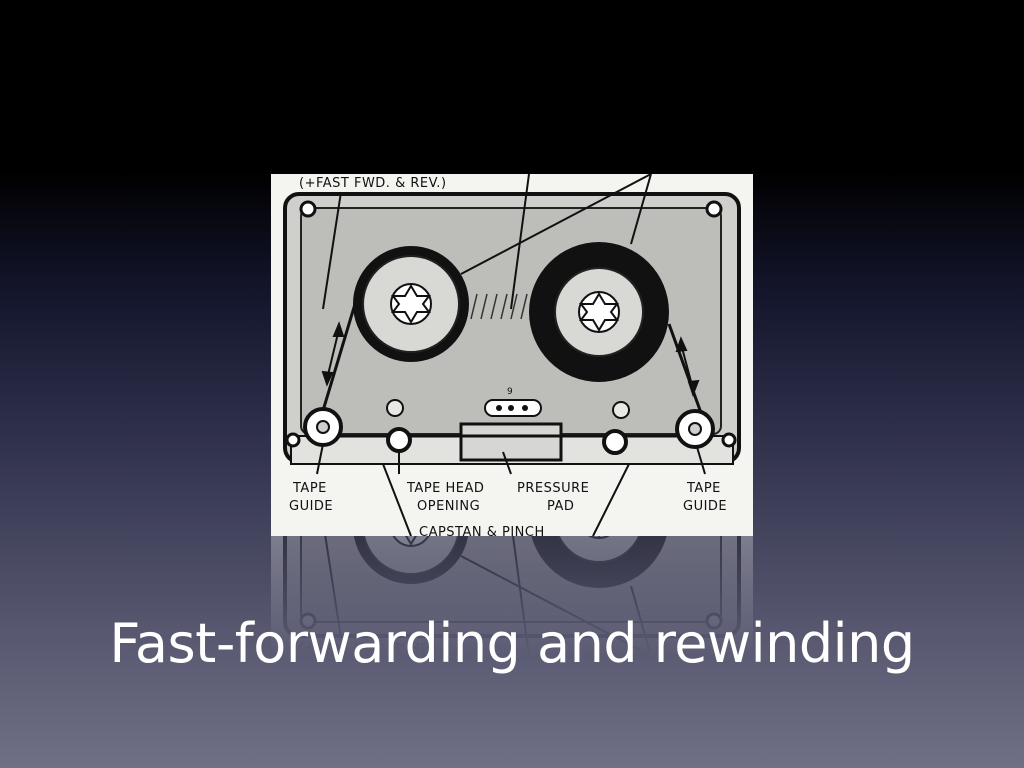 The height and width of the screenshot is (768, 1024). I want to click on left-guide-label-line2: GUIDE, so click(311, 506).